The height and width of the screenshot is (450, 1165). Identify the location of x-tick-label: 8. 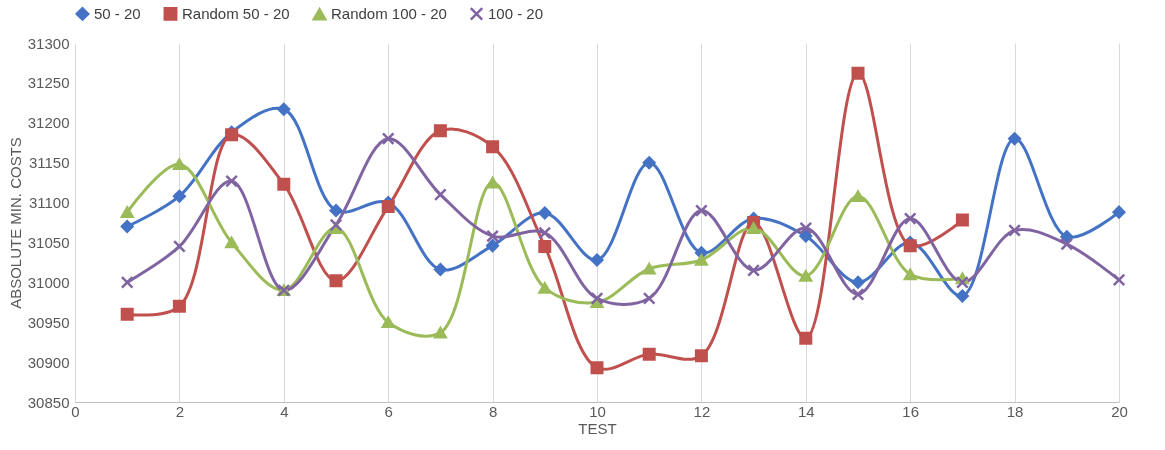
(493, 411).